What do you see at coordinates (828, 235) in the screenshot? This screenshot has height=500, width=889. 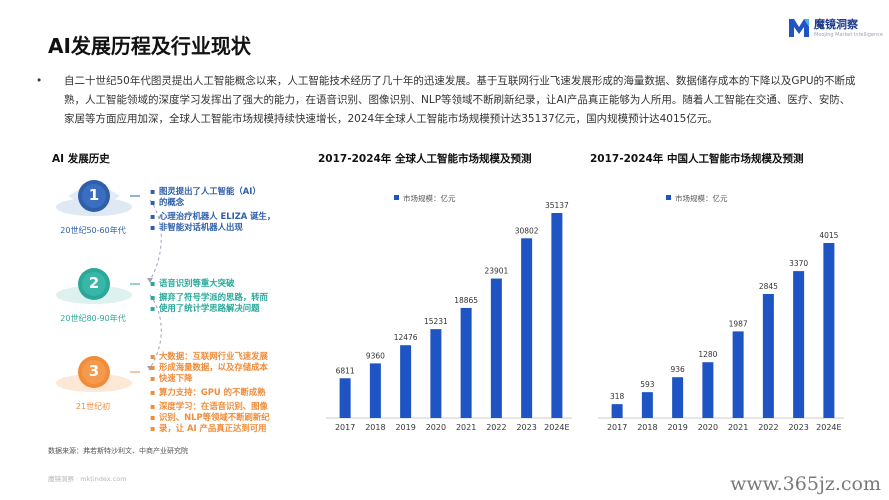 I see `data-label-2024E: 4015` at bounding box center [828, 235].